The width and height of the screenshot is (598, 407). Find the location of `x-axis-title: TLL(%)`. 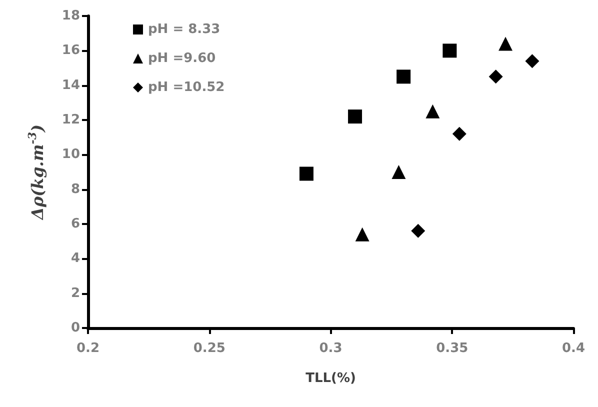

x-axis-title: TLL(%) is located at coordinates (331, 378).